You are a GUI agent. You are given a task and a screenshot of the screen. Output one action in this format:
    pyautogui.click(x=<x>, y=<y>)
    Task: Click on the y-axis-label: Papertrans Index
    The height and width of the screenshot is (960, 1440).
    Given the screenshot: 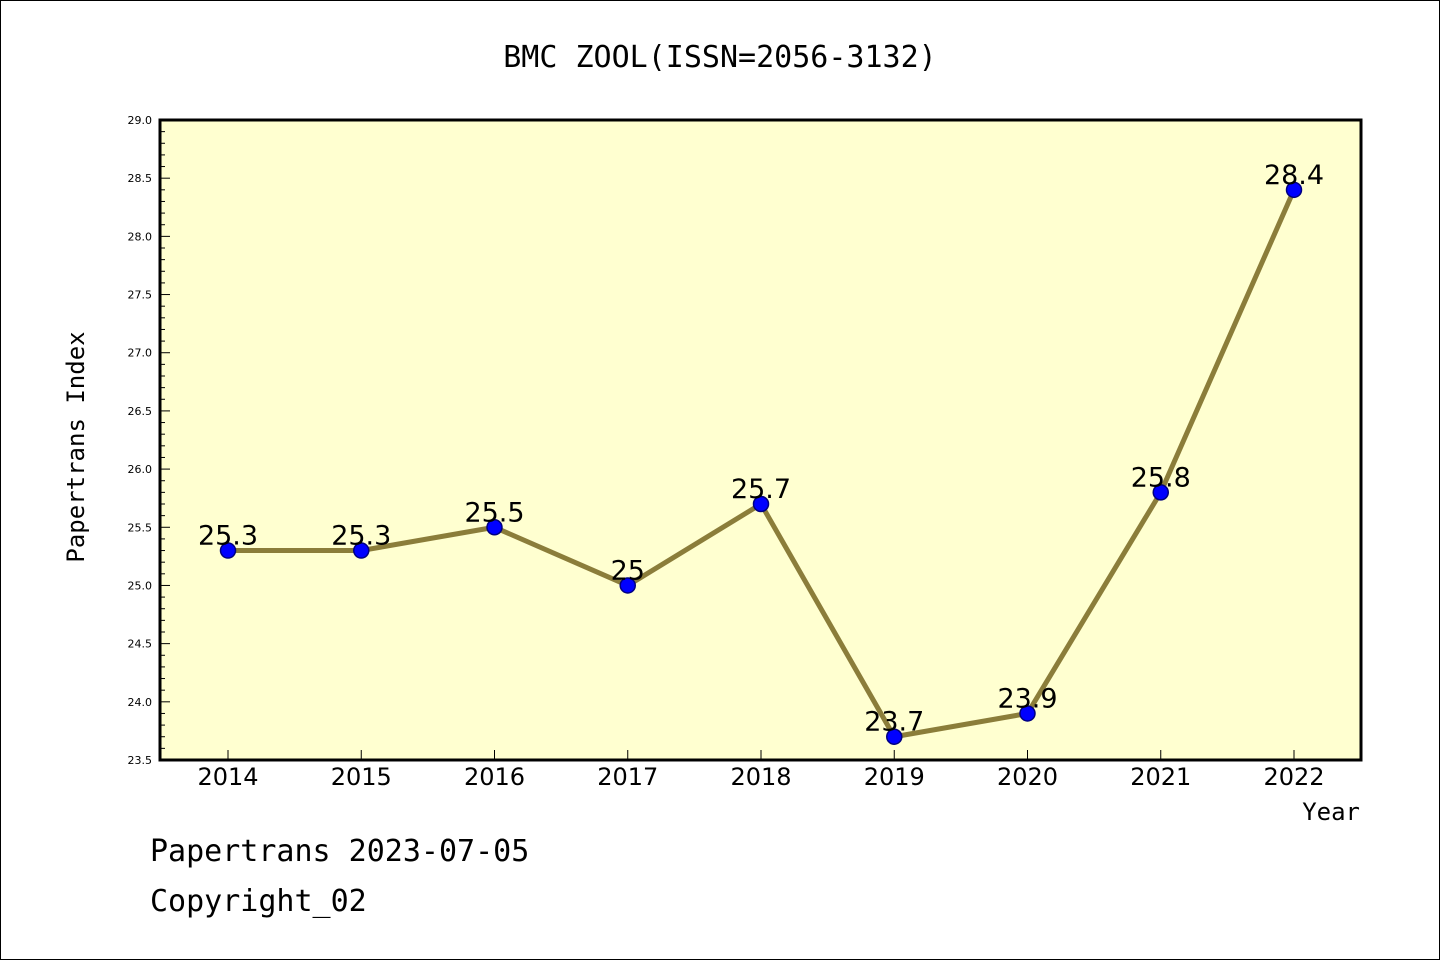 What is the action you would take?
    pyautogui.click(x=76, y=446)
    